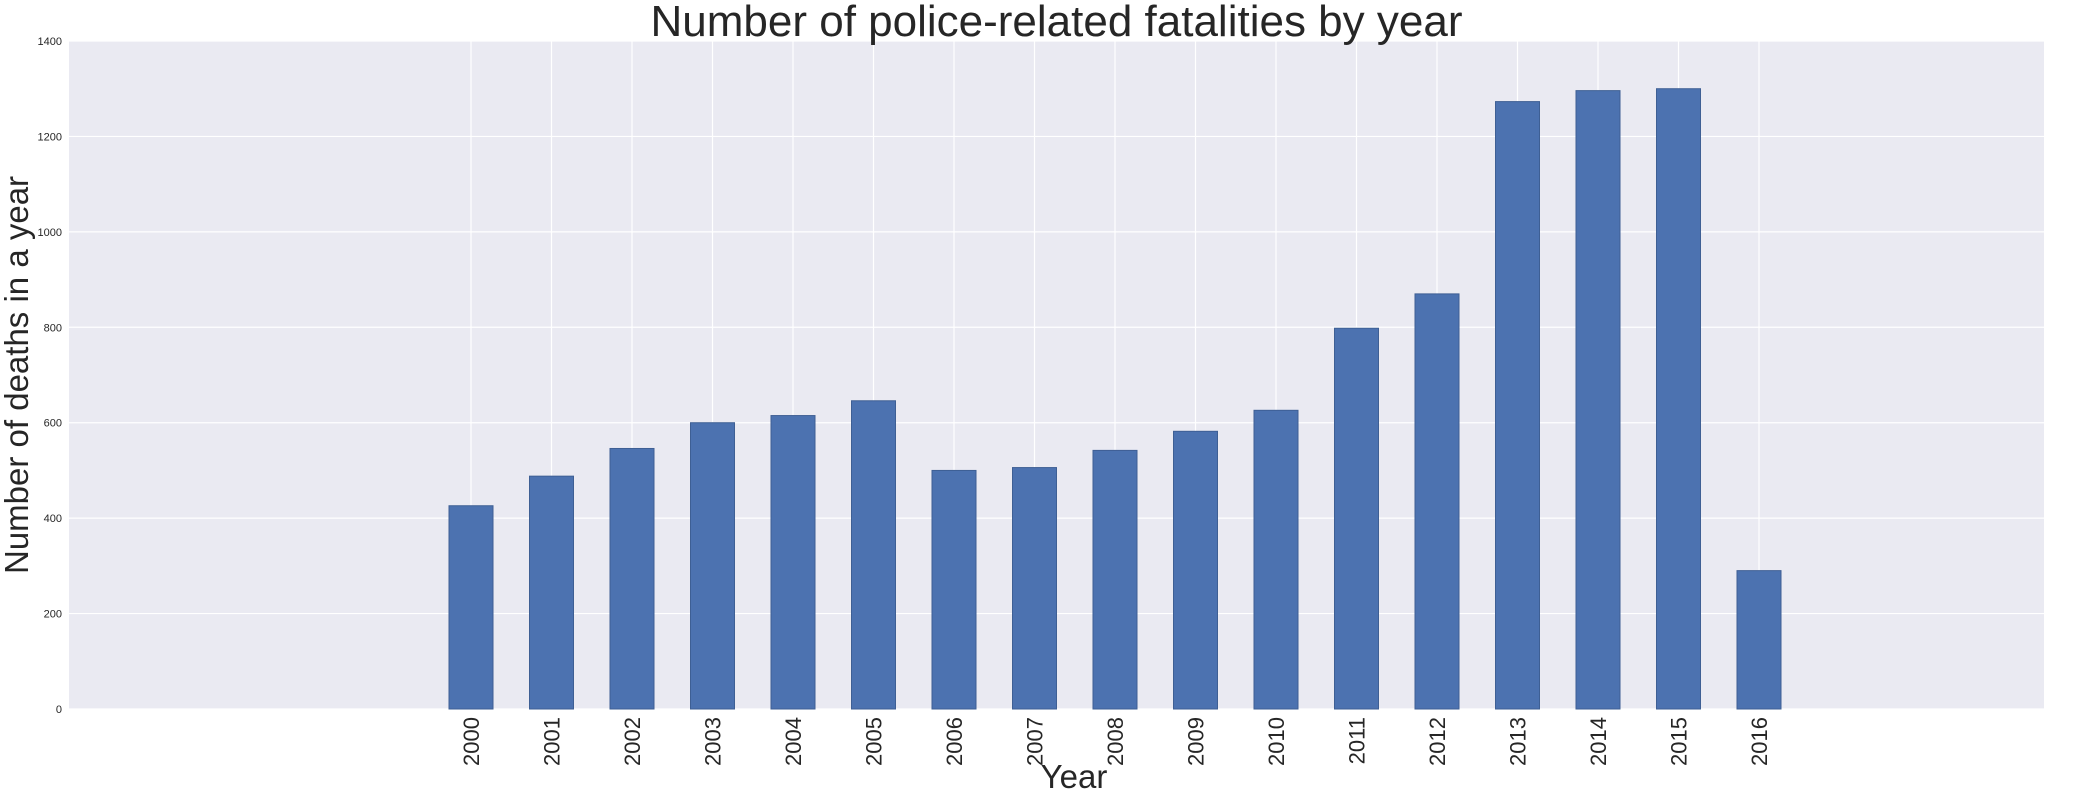  What do you see at coordinates (793, 741) in the screenshot?
I see `x-tick-label: 2004` at bounding box center [793, 741].